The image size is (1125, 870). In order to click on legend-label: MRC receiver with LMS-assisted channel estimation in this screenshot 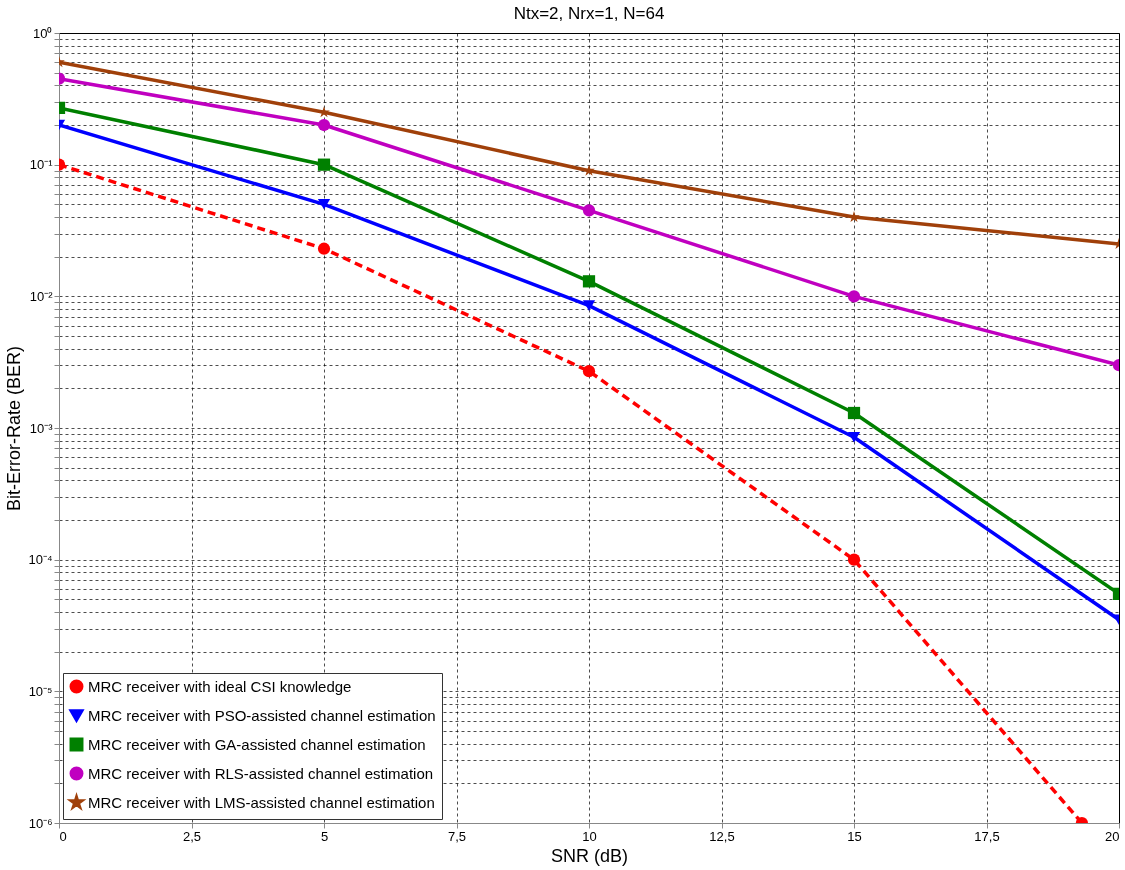, I will do `click(261, 802)`.